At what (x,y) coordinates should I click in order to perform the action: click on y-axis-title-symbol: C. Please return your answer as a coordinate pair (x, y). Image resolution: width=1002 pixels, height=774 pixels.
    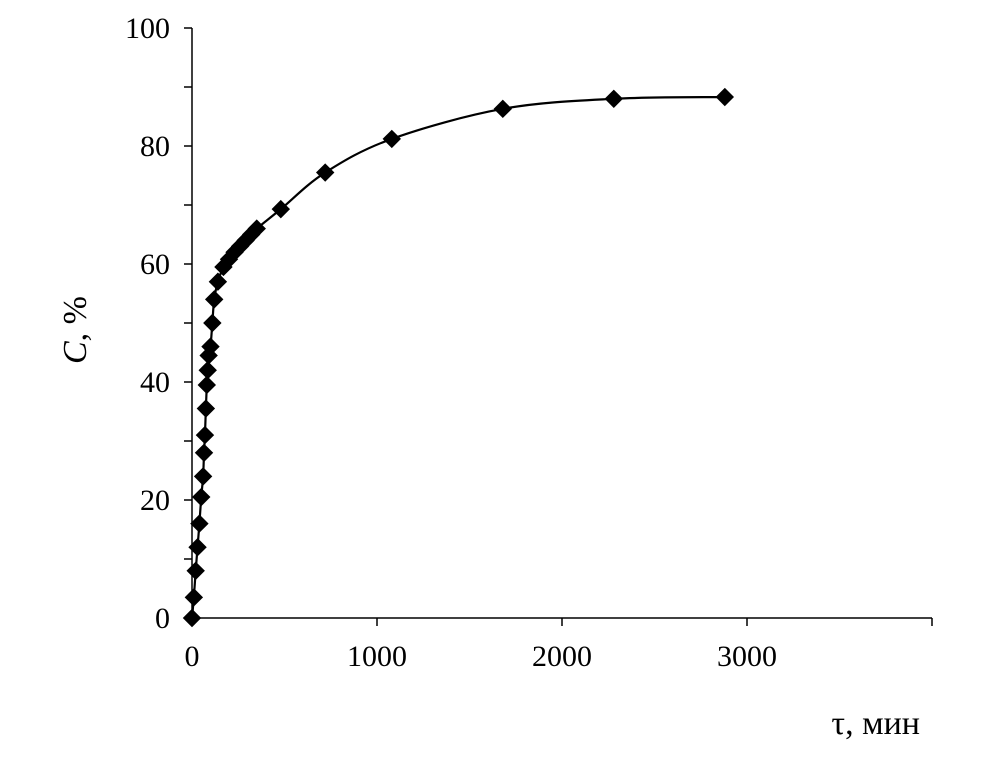
    Looking at the image, I should click on (75, 352).